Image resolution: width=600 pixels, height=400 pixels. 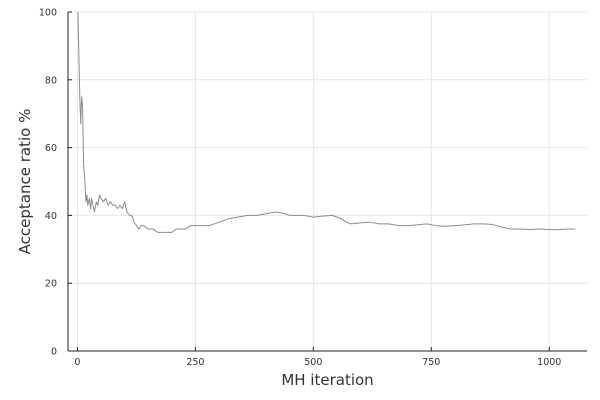 What do you see at coordinates (54, 352) in the screenshot?
I see `y-tick-label: 0` at bounding box center [54, 352].